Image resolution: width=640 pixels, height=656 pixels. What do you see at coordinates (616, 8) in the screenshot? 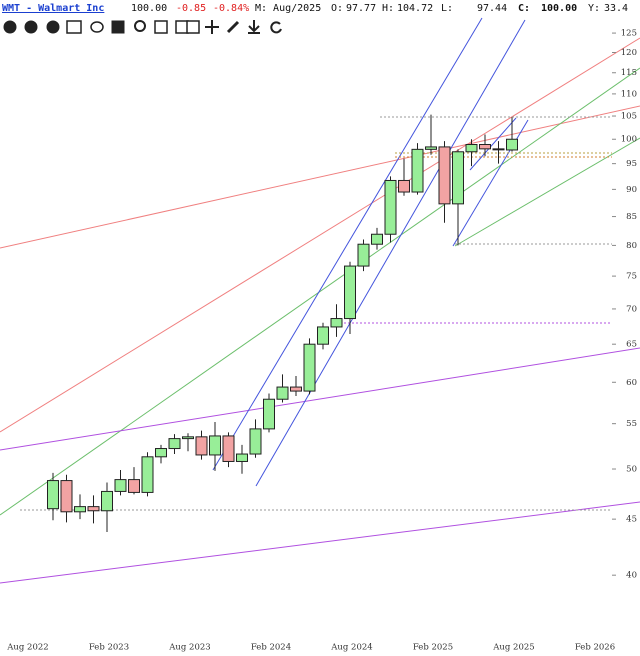
I see `yield-value: 33.4` at bounding box center [616, 8].